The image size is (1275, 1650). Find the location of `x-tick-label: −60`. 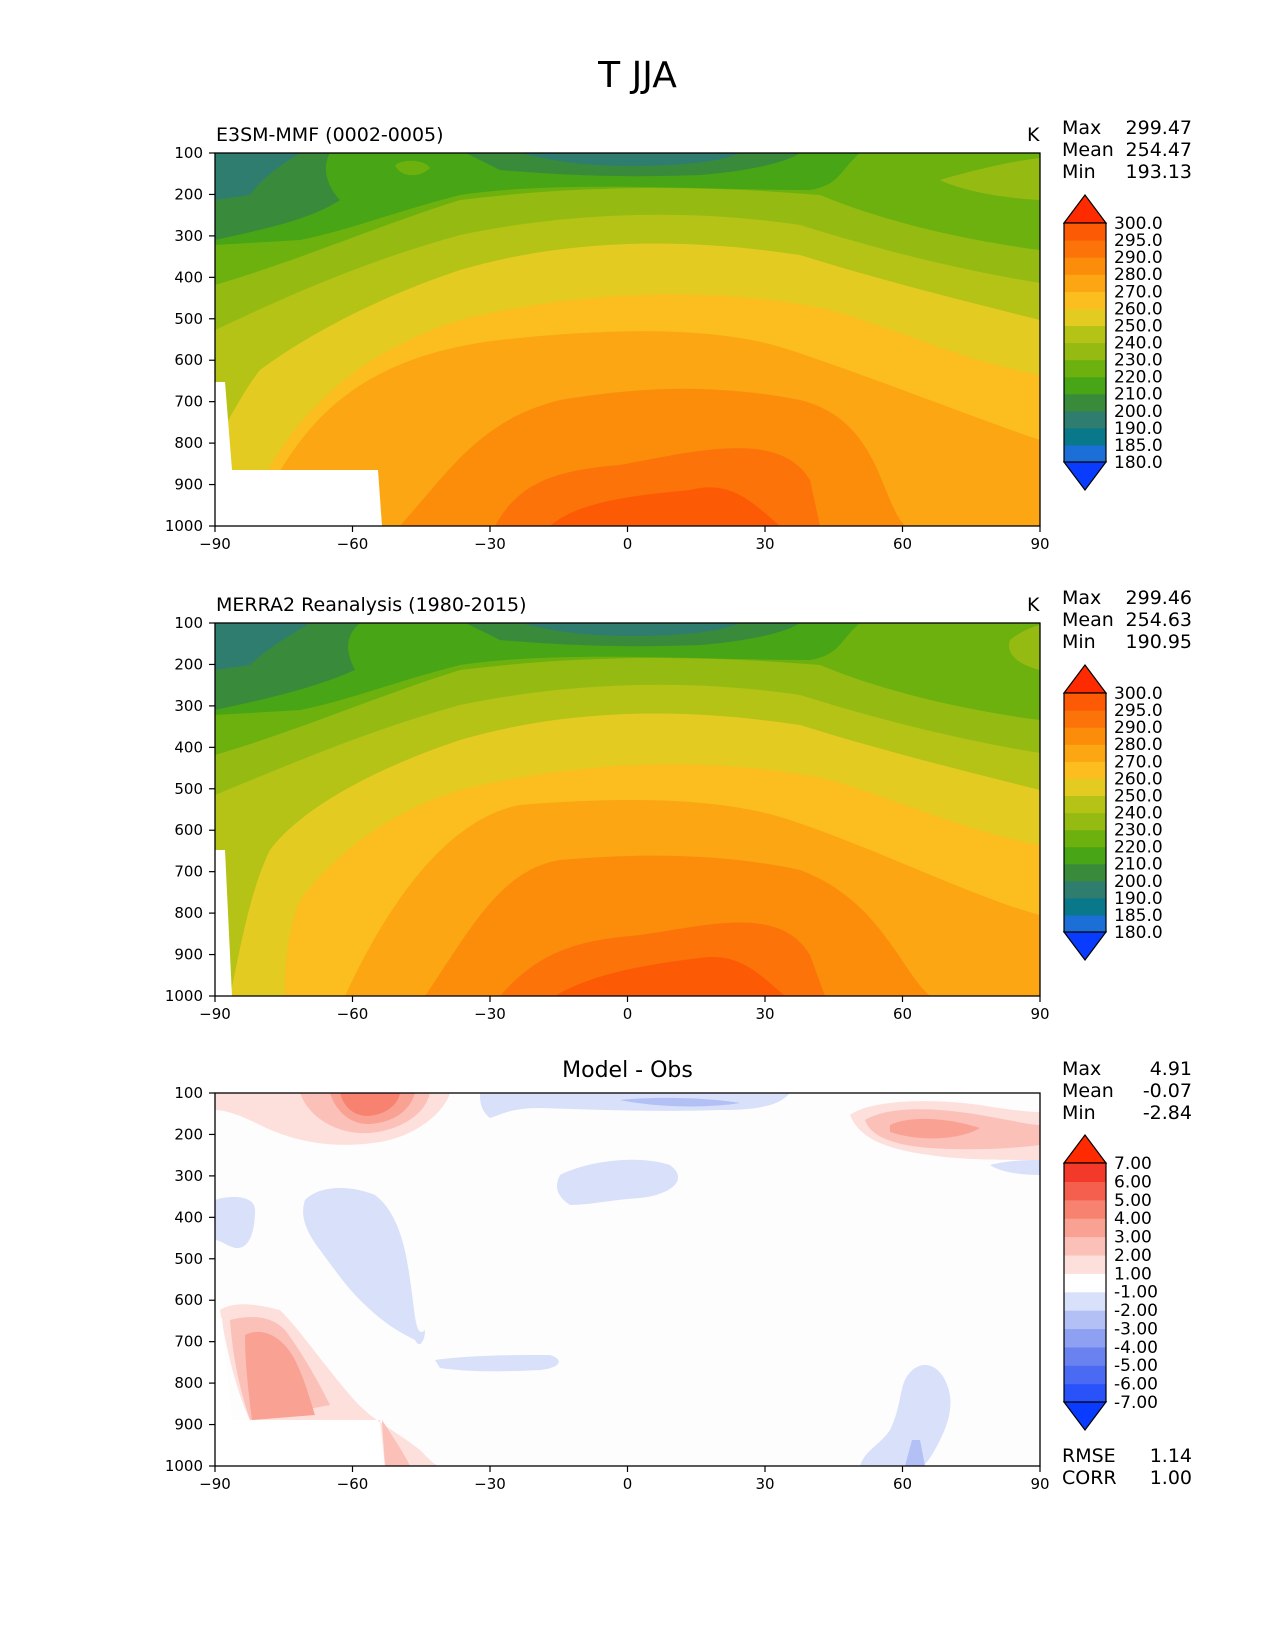

x-tick-label: −60 is located at coordinates (353, 544).